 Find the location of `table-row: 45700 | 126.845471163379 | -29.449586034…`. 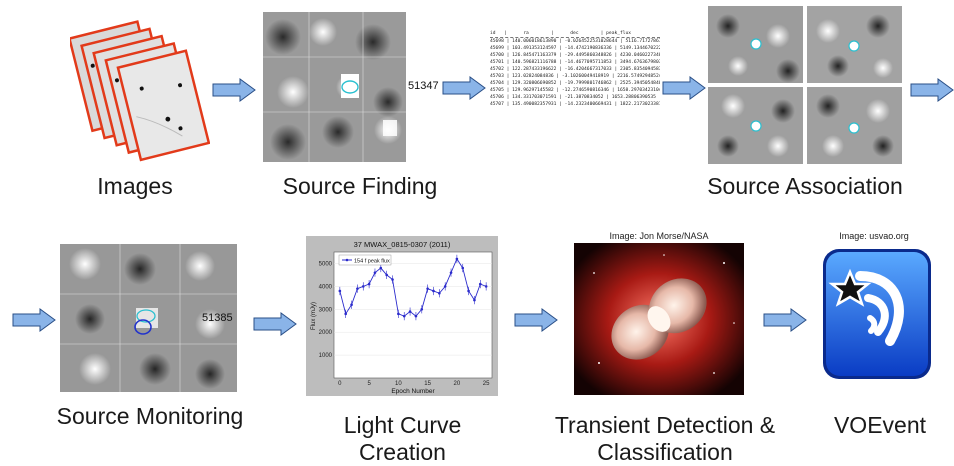

table-row: 45700 | 126.845471163379 | -29.449586034… is located at coordinates (575, 55).